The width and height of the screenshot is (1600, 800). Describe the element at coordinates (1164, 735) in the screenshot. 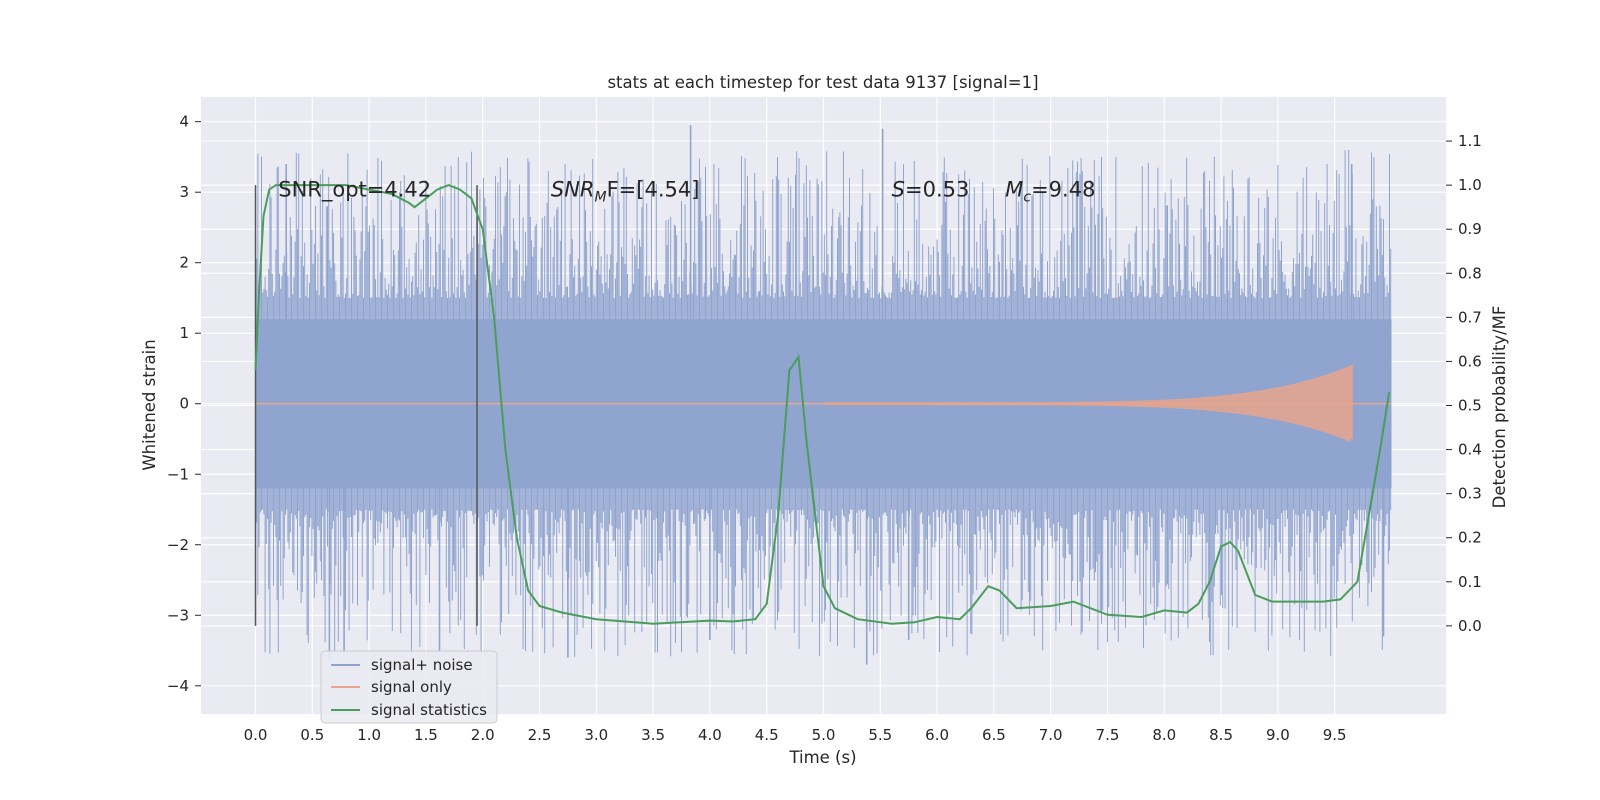

I see `x-tick-label: 8.0` at that location.